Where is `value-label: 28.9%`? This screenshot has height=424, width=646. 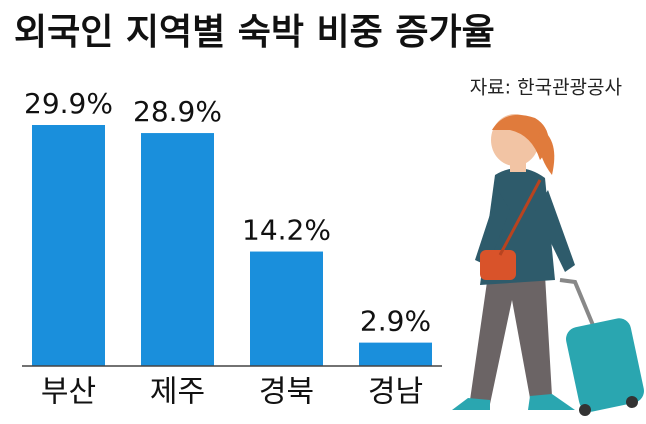
value-label: 28.9% is located at coordinates (177, 111).